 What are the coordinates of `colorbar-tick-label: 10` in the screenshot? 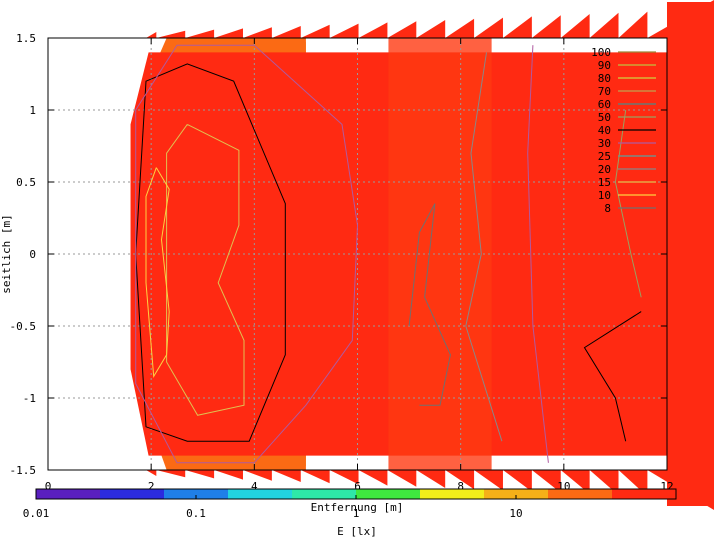 It's located at (515, 513).